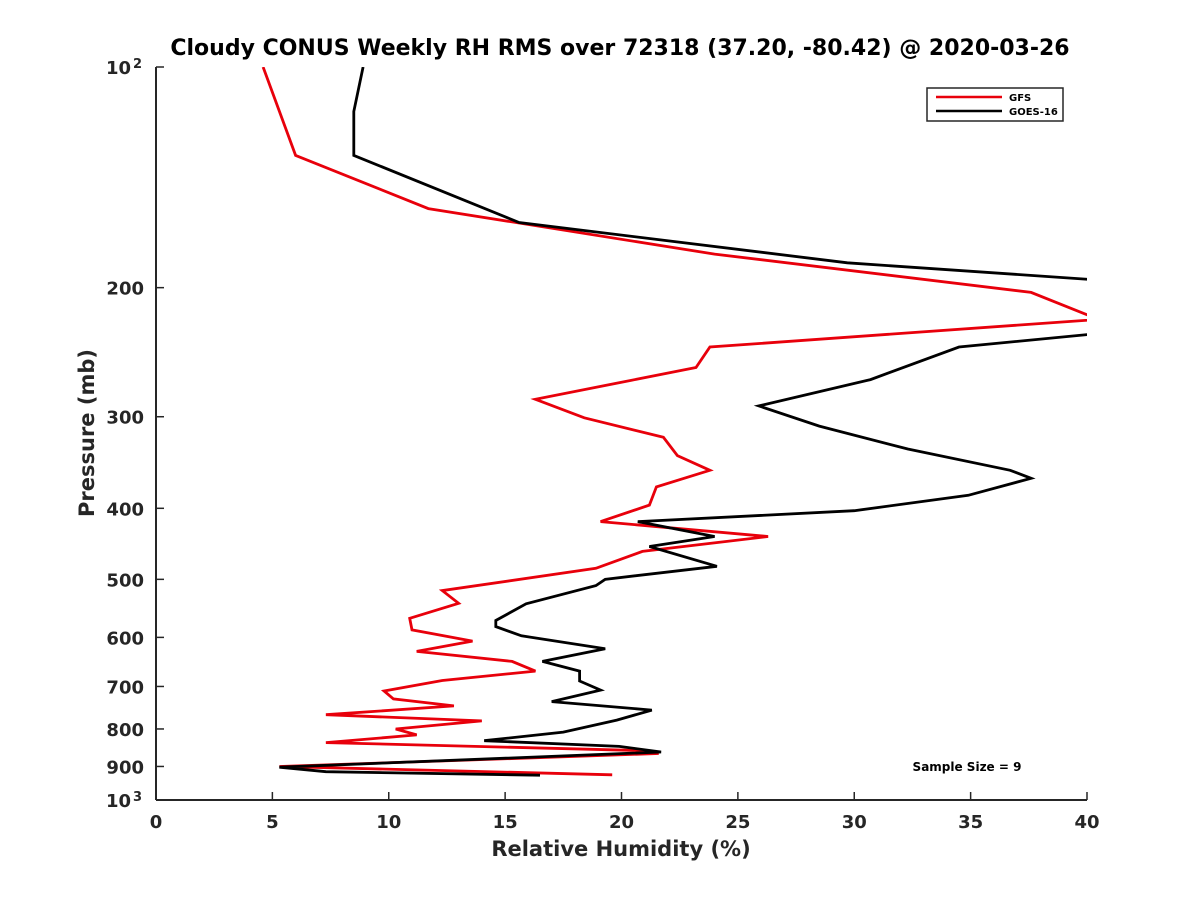 The image size is (1200, 900). I want to click on legend-box, so click(995, 104).